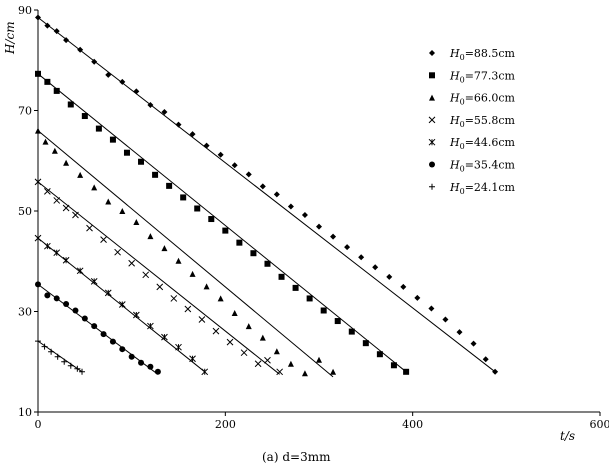  I want to click on x-tick-label: 400, so click(412, 424).